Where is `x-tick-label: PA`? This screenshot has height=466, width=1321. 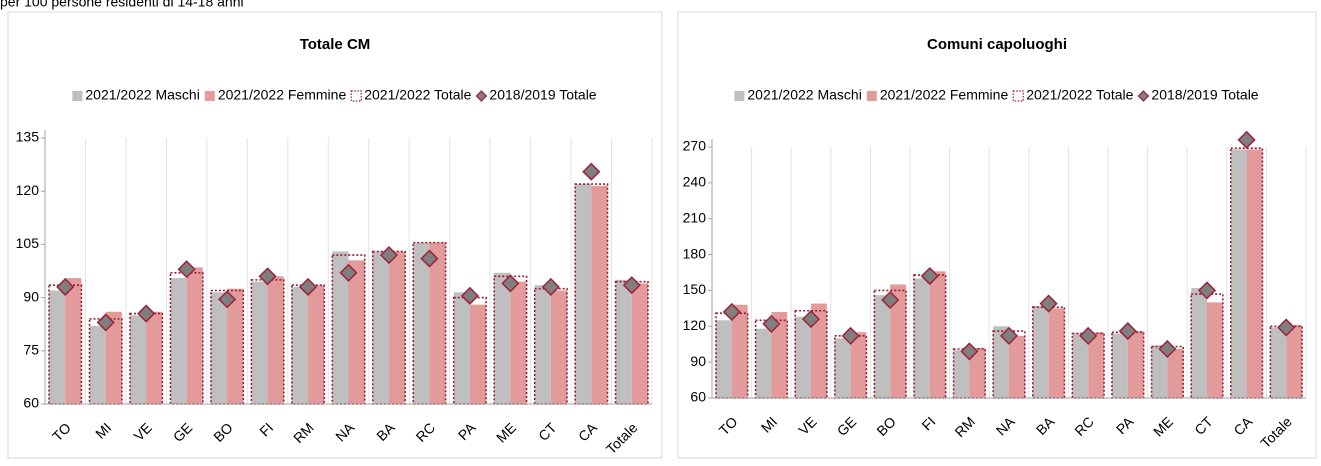 x-tick-label: PA is located at coordinates (467, 431).